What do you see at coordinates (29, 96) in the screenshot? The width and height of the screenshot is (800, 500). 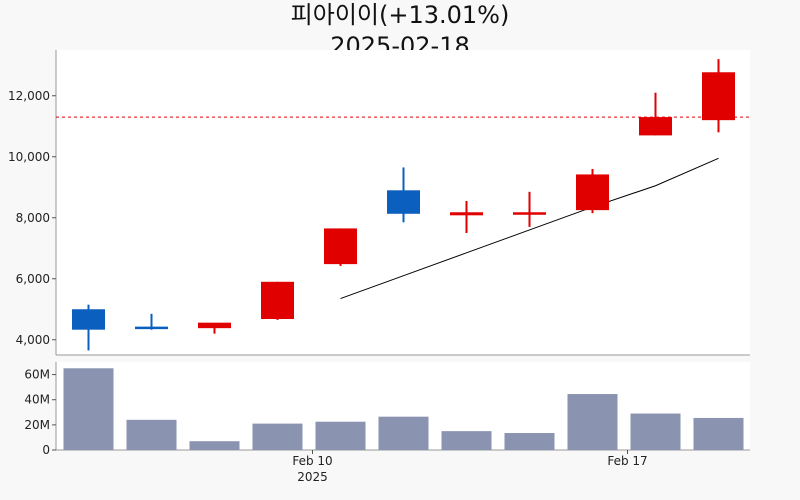 I see `price-y-tick-label: 12,000` at bounding box center [29, 96].